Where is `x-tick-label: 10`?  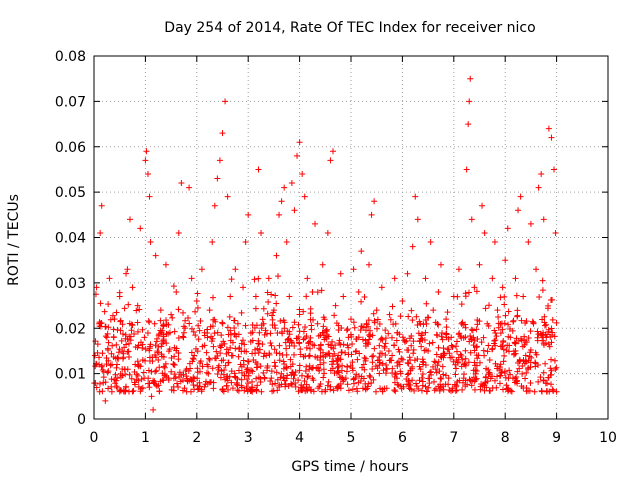 x-tick-label: 10 is located at coordinates (608, 438).